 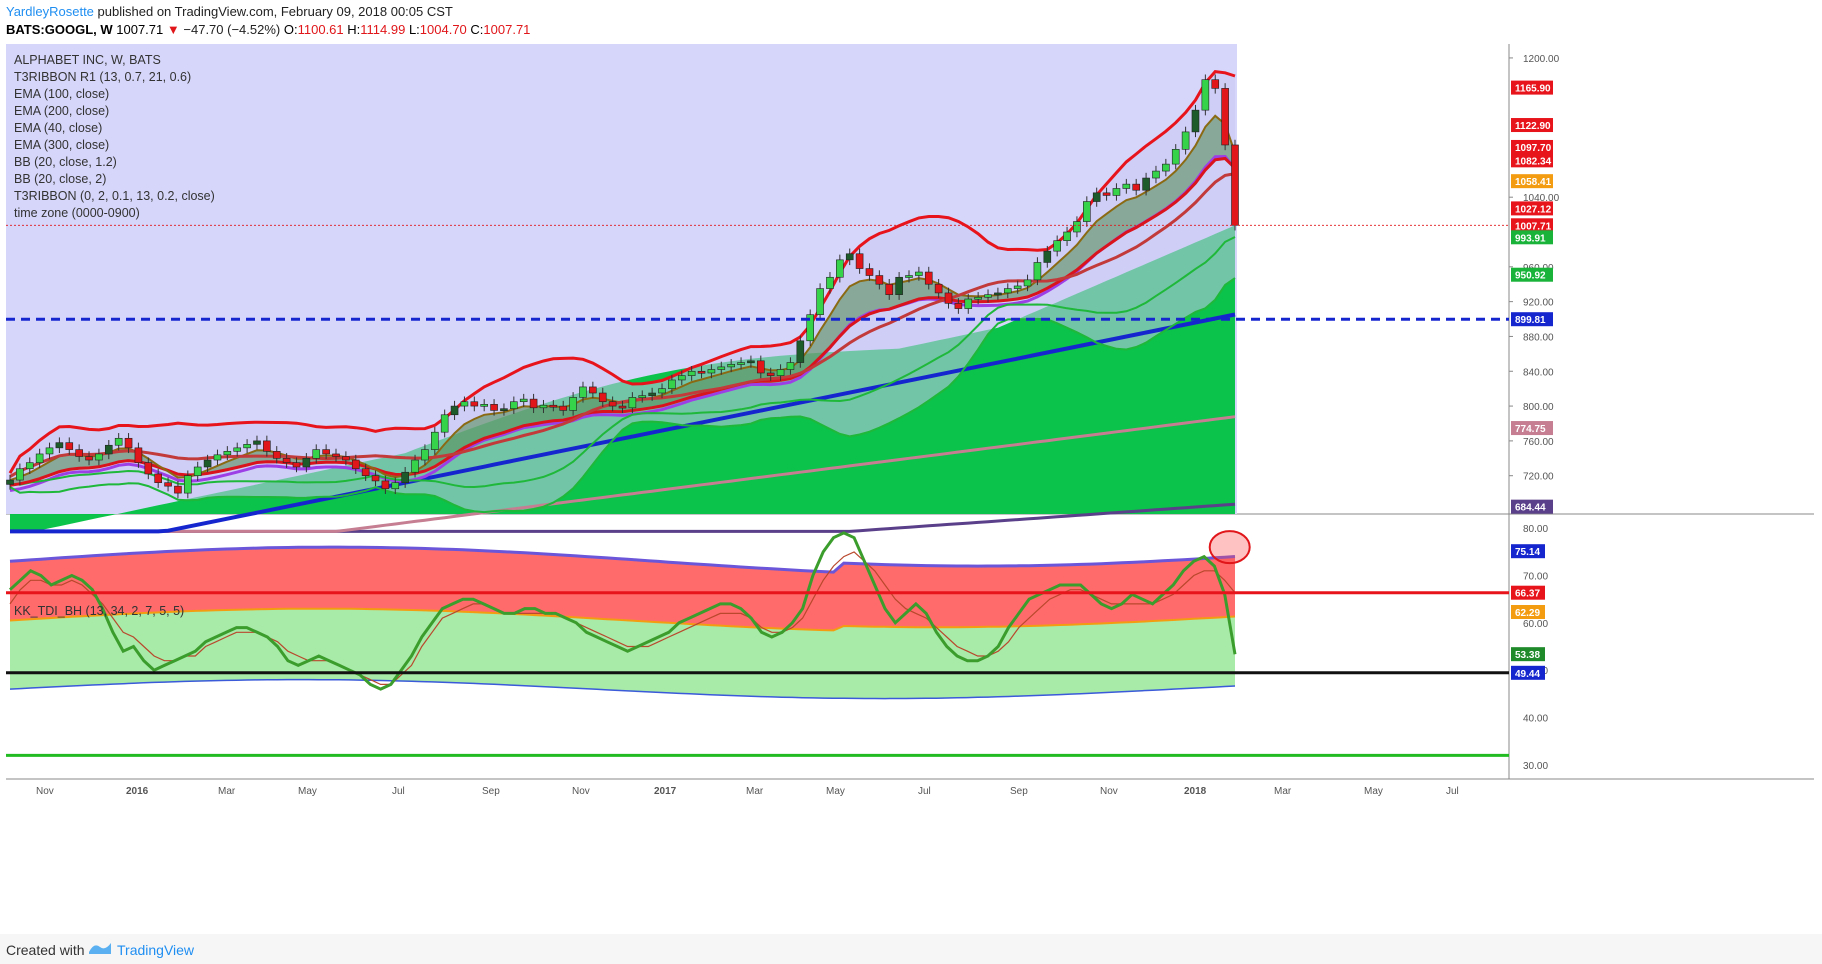 What do you see at coordinates (1541, 198) in the screenshot?
I see `price-tick-label: 1040.00` at bounding box center [1541, 198].